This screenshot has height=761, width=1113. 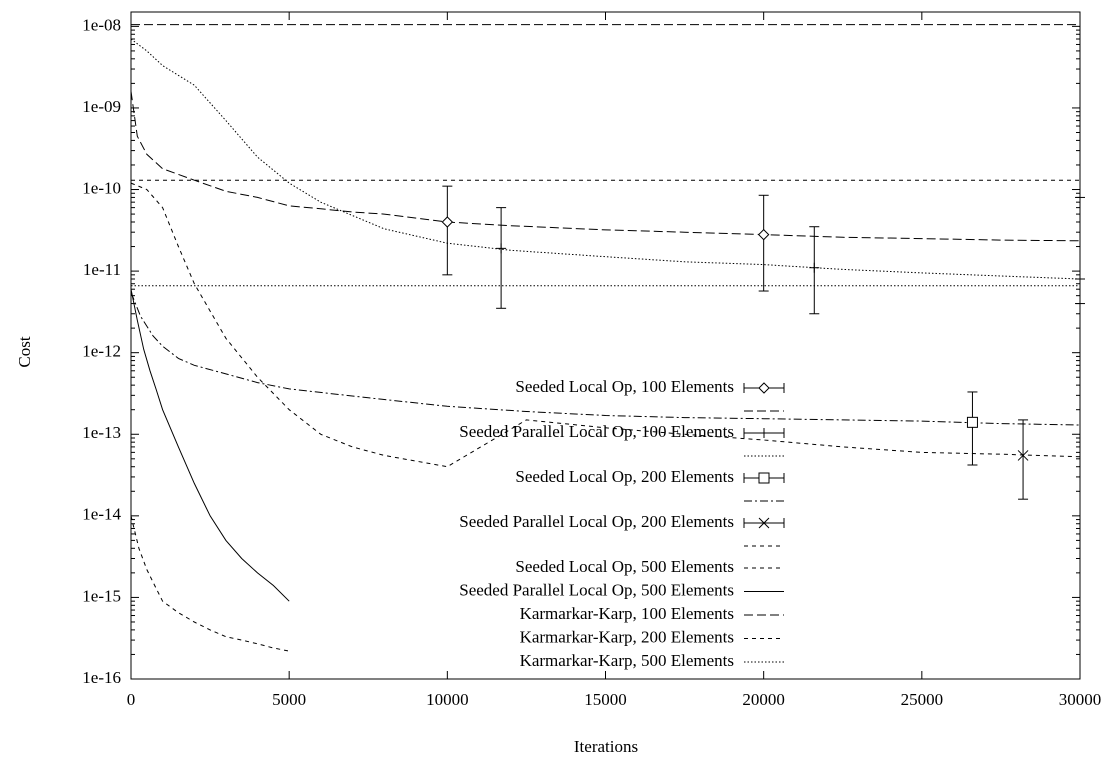 I want to click on legend-item: Karmarkar-Karp, 500 Elements, so click(x=652, y=660).